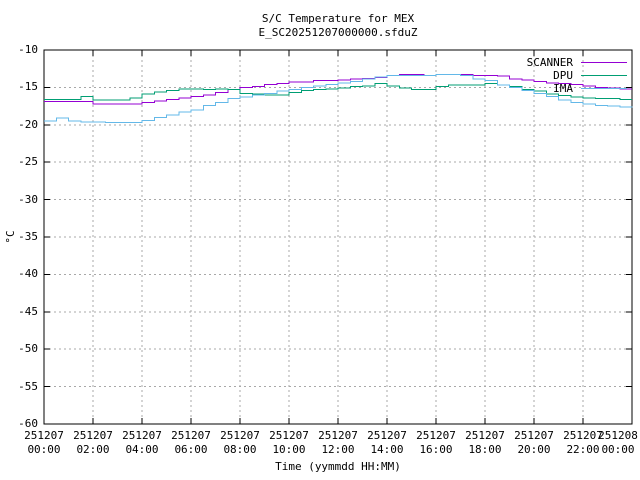 This screenshot has width=640, height=480. I want to click on y-tick-label: -15, so click(28, 87).